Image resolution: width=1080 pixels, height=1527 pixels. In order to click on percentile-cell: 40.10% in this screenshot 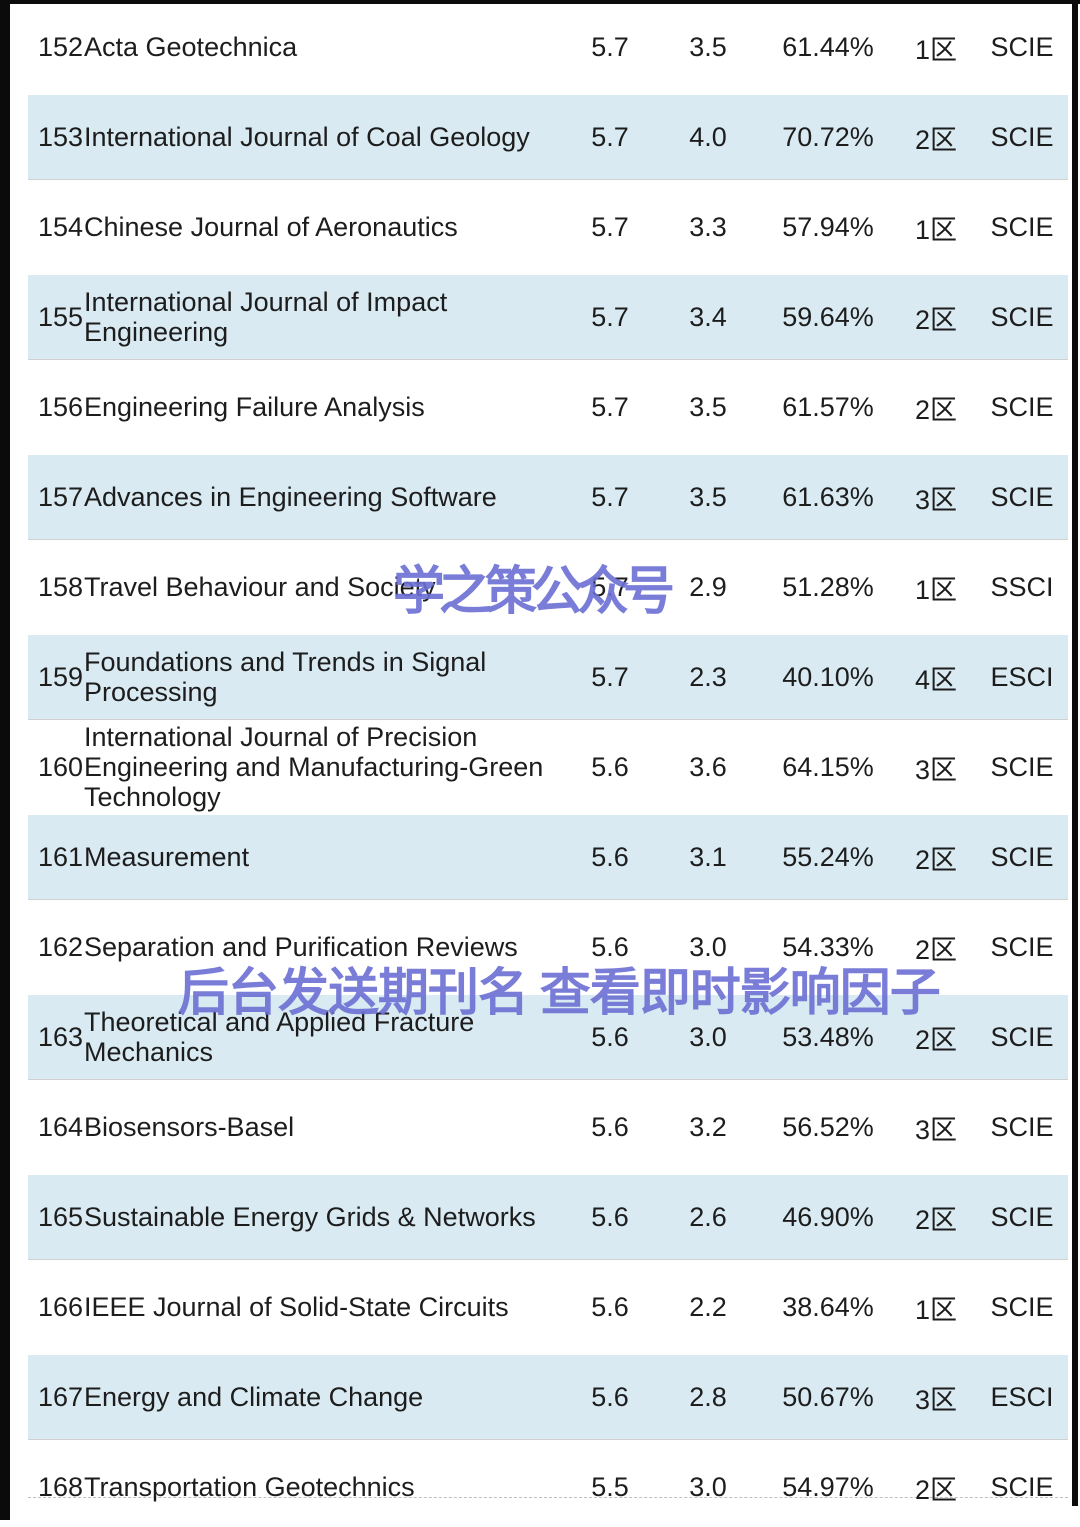, I will do `click(828, 676)`.